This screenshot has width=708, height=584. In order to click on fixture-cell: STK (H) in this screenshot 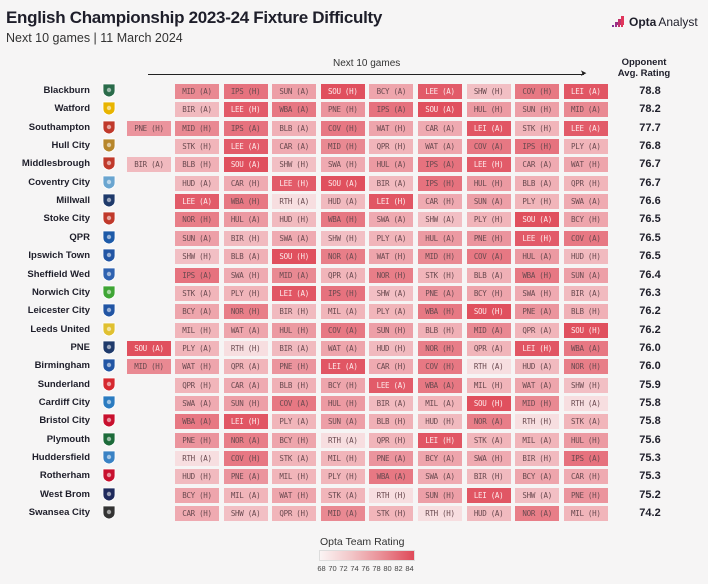, I will do `click(537, 128)`.